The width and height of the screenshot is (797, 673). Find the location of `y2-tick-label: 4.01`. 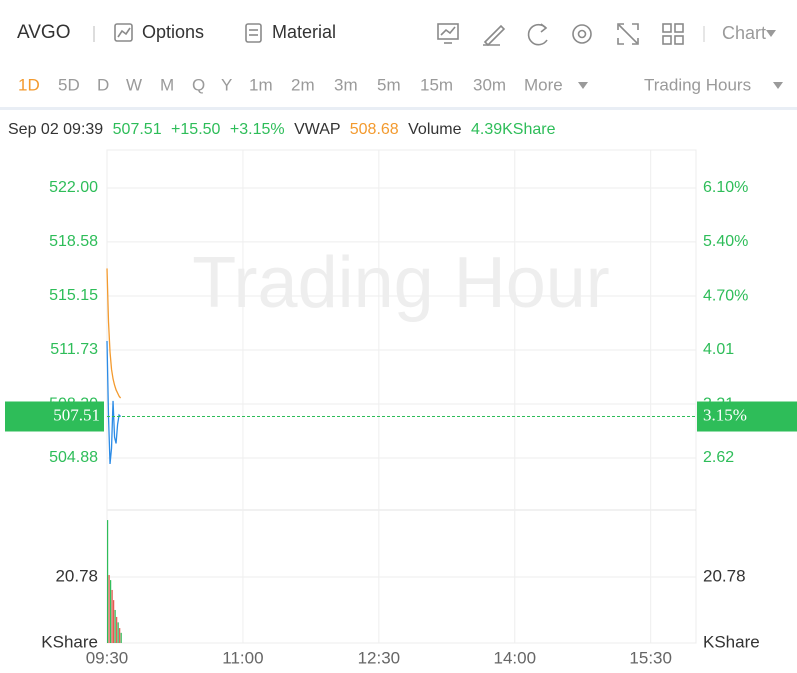

y2-tick-label: 4.01 is located at coordinates (718, 349).